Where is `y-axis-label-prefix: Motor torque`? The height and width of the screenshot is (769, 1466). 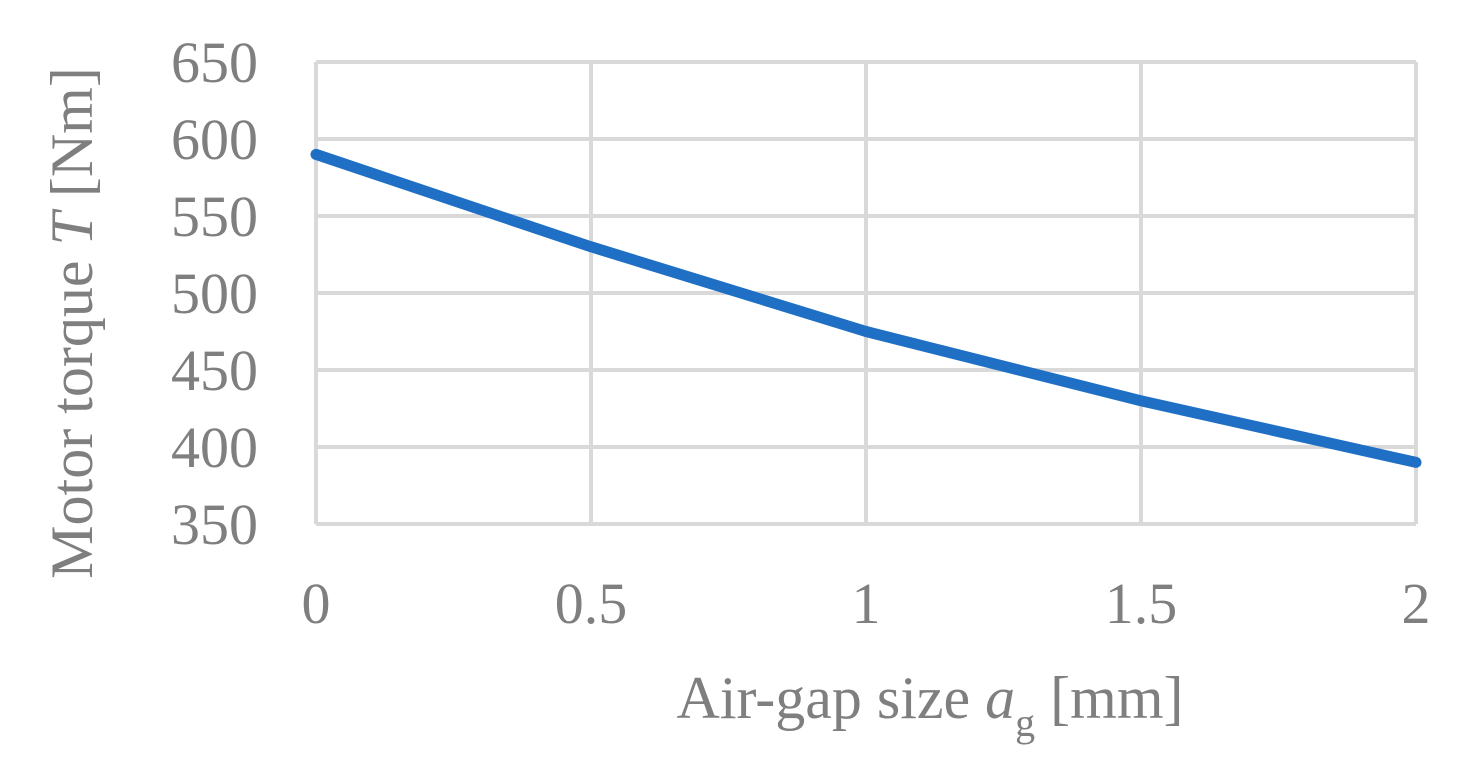 y-axis-label-prefix: Motor torque is located at coordinates (72, 412).